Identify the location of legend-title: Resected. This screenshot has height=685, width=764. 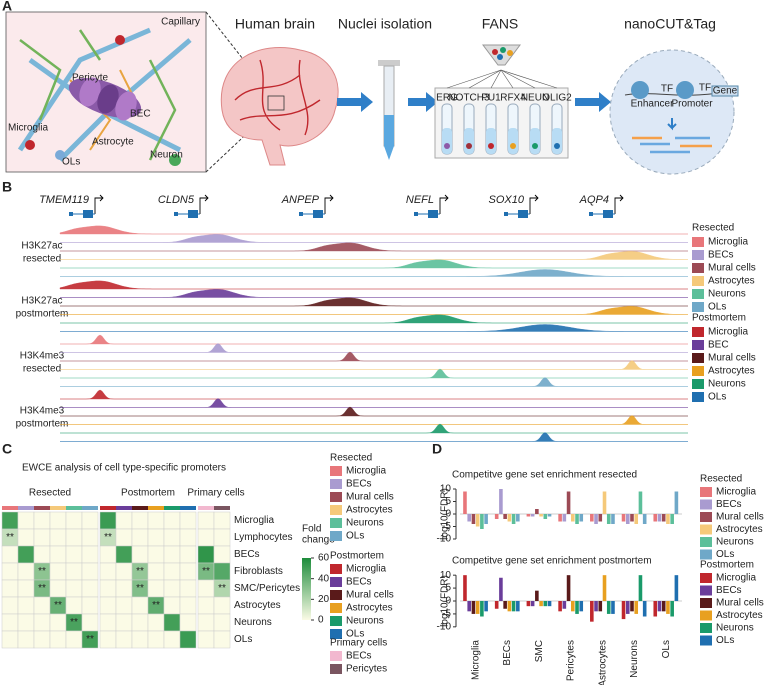
(351, 458).